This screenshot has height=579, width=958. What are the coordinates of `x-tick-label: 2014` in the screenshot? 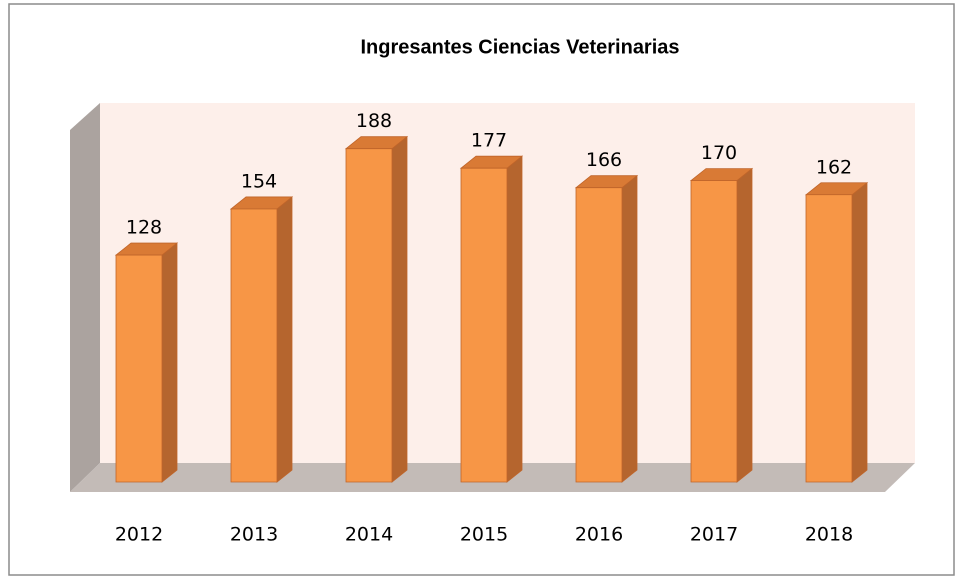 It's located at (369, 535).